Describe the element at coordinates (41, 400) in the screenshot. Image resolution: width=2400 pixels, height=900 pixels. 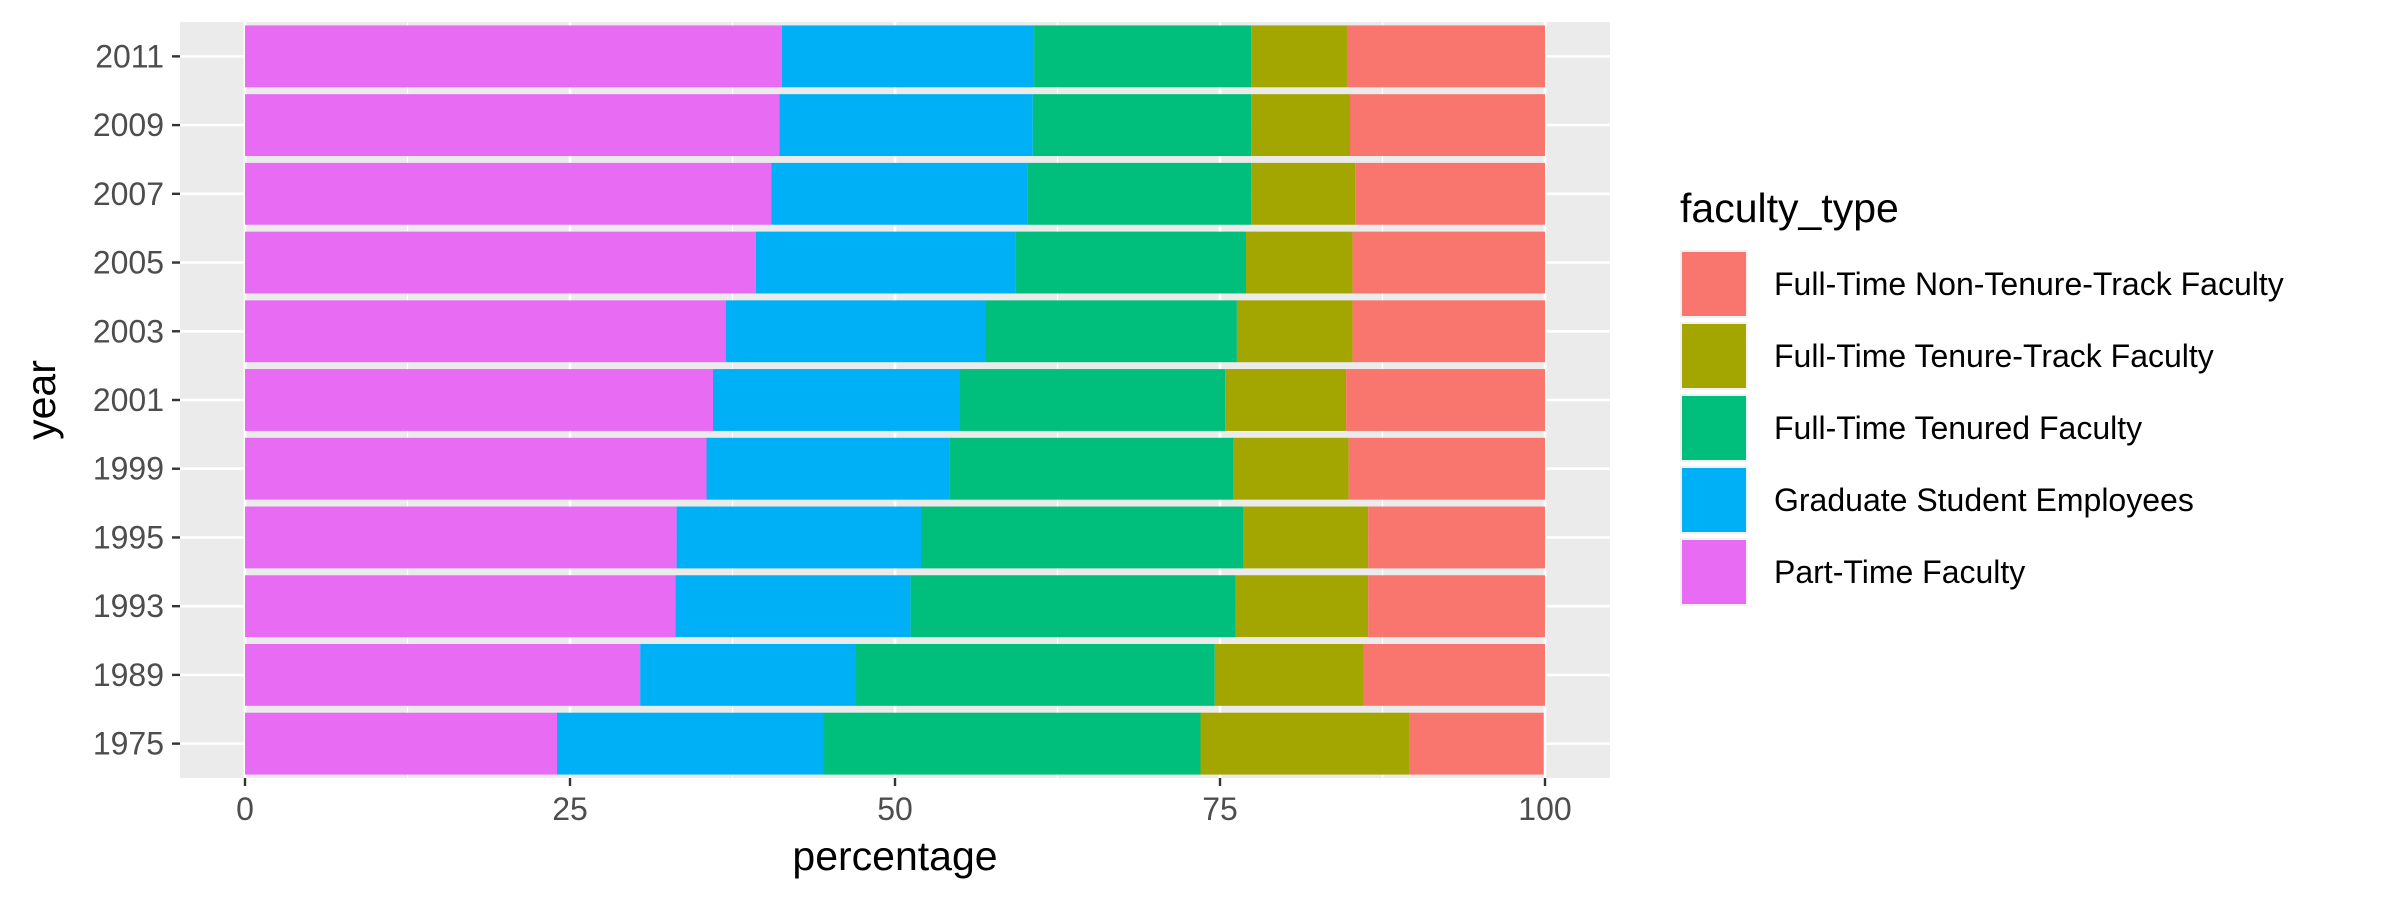
I see `y-axis-title: year` at that location.